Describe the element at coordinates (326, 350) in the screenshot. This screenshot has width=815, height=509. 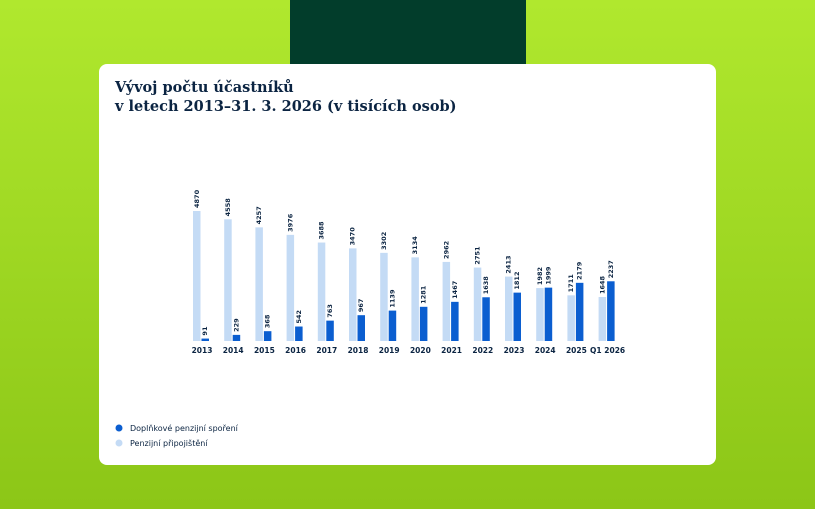
I see `x-tick-label: 2017` at that location.